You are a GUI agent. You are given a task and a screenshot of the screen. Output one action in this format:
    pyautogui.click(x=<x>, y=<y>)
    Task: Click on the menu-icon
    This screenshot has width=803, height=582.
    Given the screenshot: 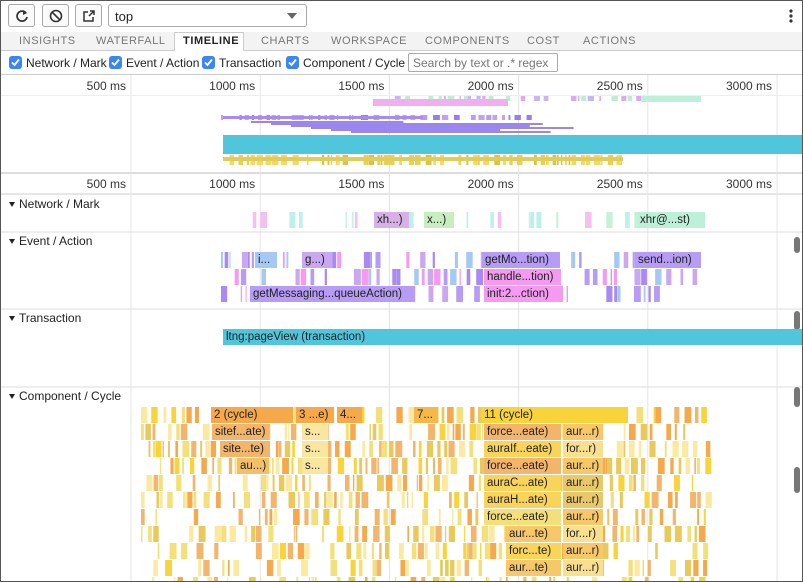 What is the action you would take?
    pyautogui.click(x=791, y=16)
    